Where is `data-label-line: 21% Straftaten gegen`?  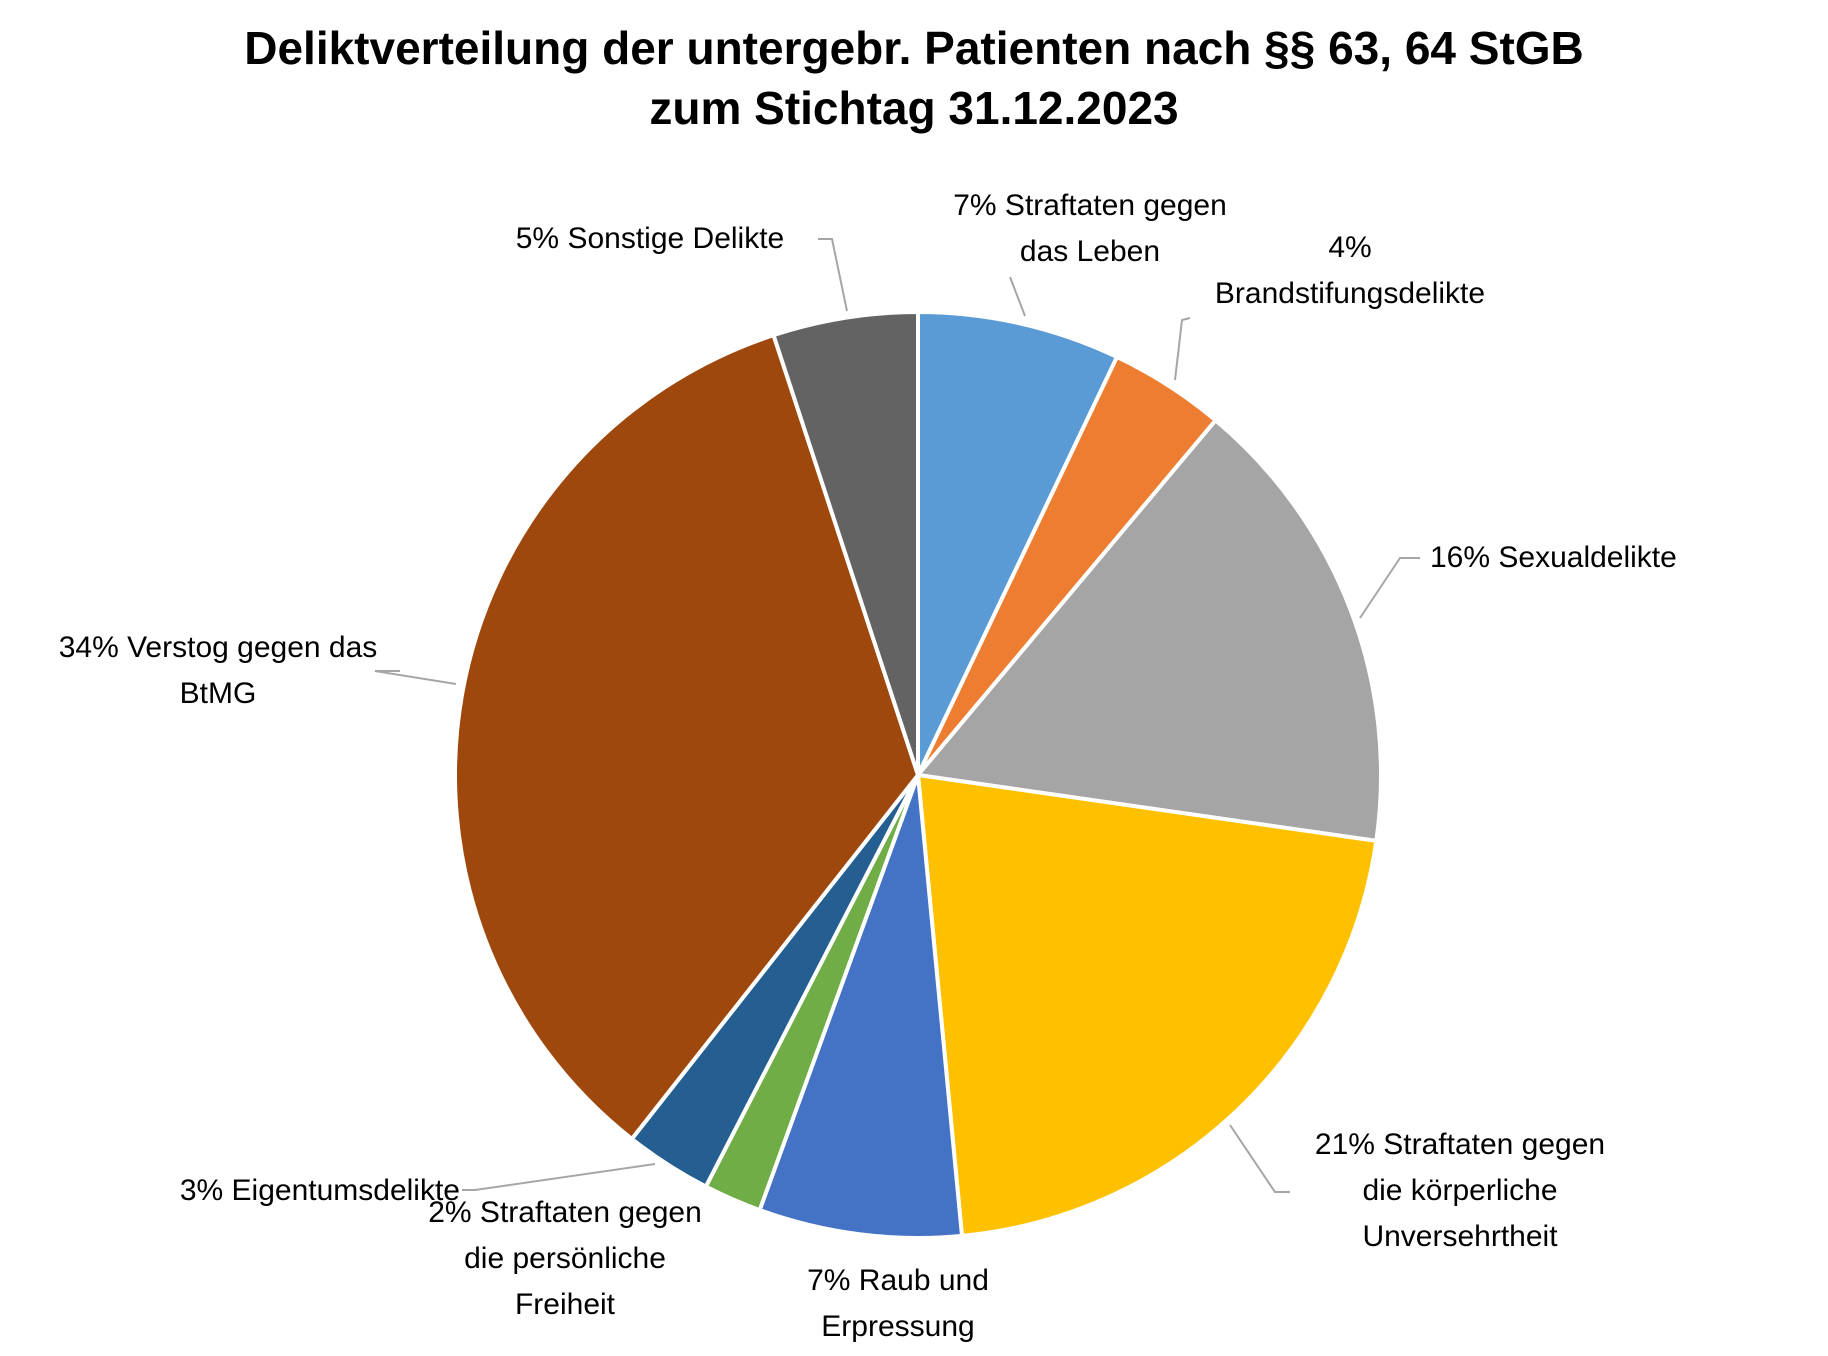 data-label-line: 21% Straftaten gegen is located at coordinates (1460, 1144).